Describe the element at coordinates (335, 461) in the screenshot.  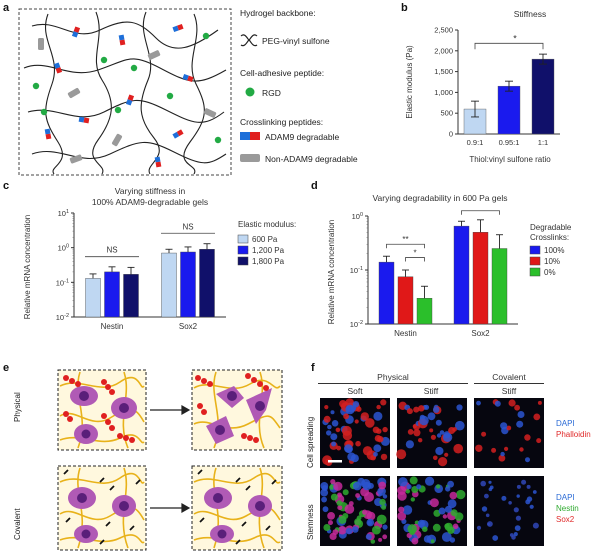
I see `scale-bar` at that location.